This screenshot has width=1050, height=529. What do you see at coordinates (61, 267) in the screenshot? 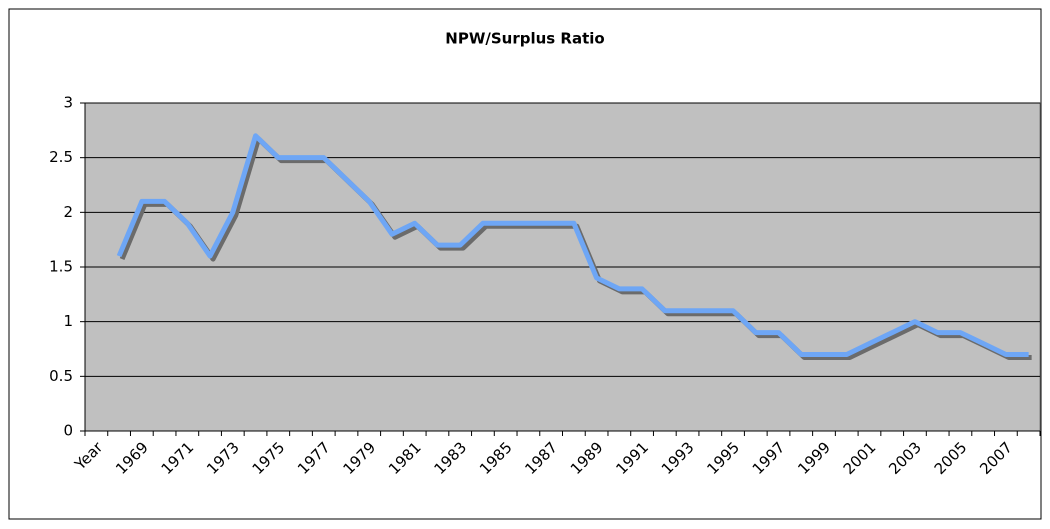
I see `y-tick-label: 1.5` at bounding box center [61, 267].